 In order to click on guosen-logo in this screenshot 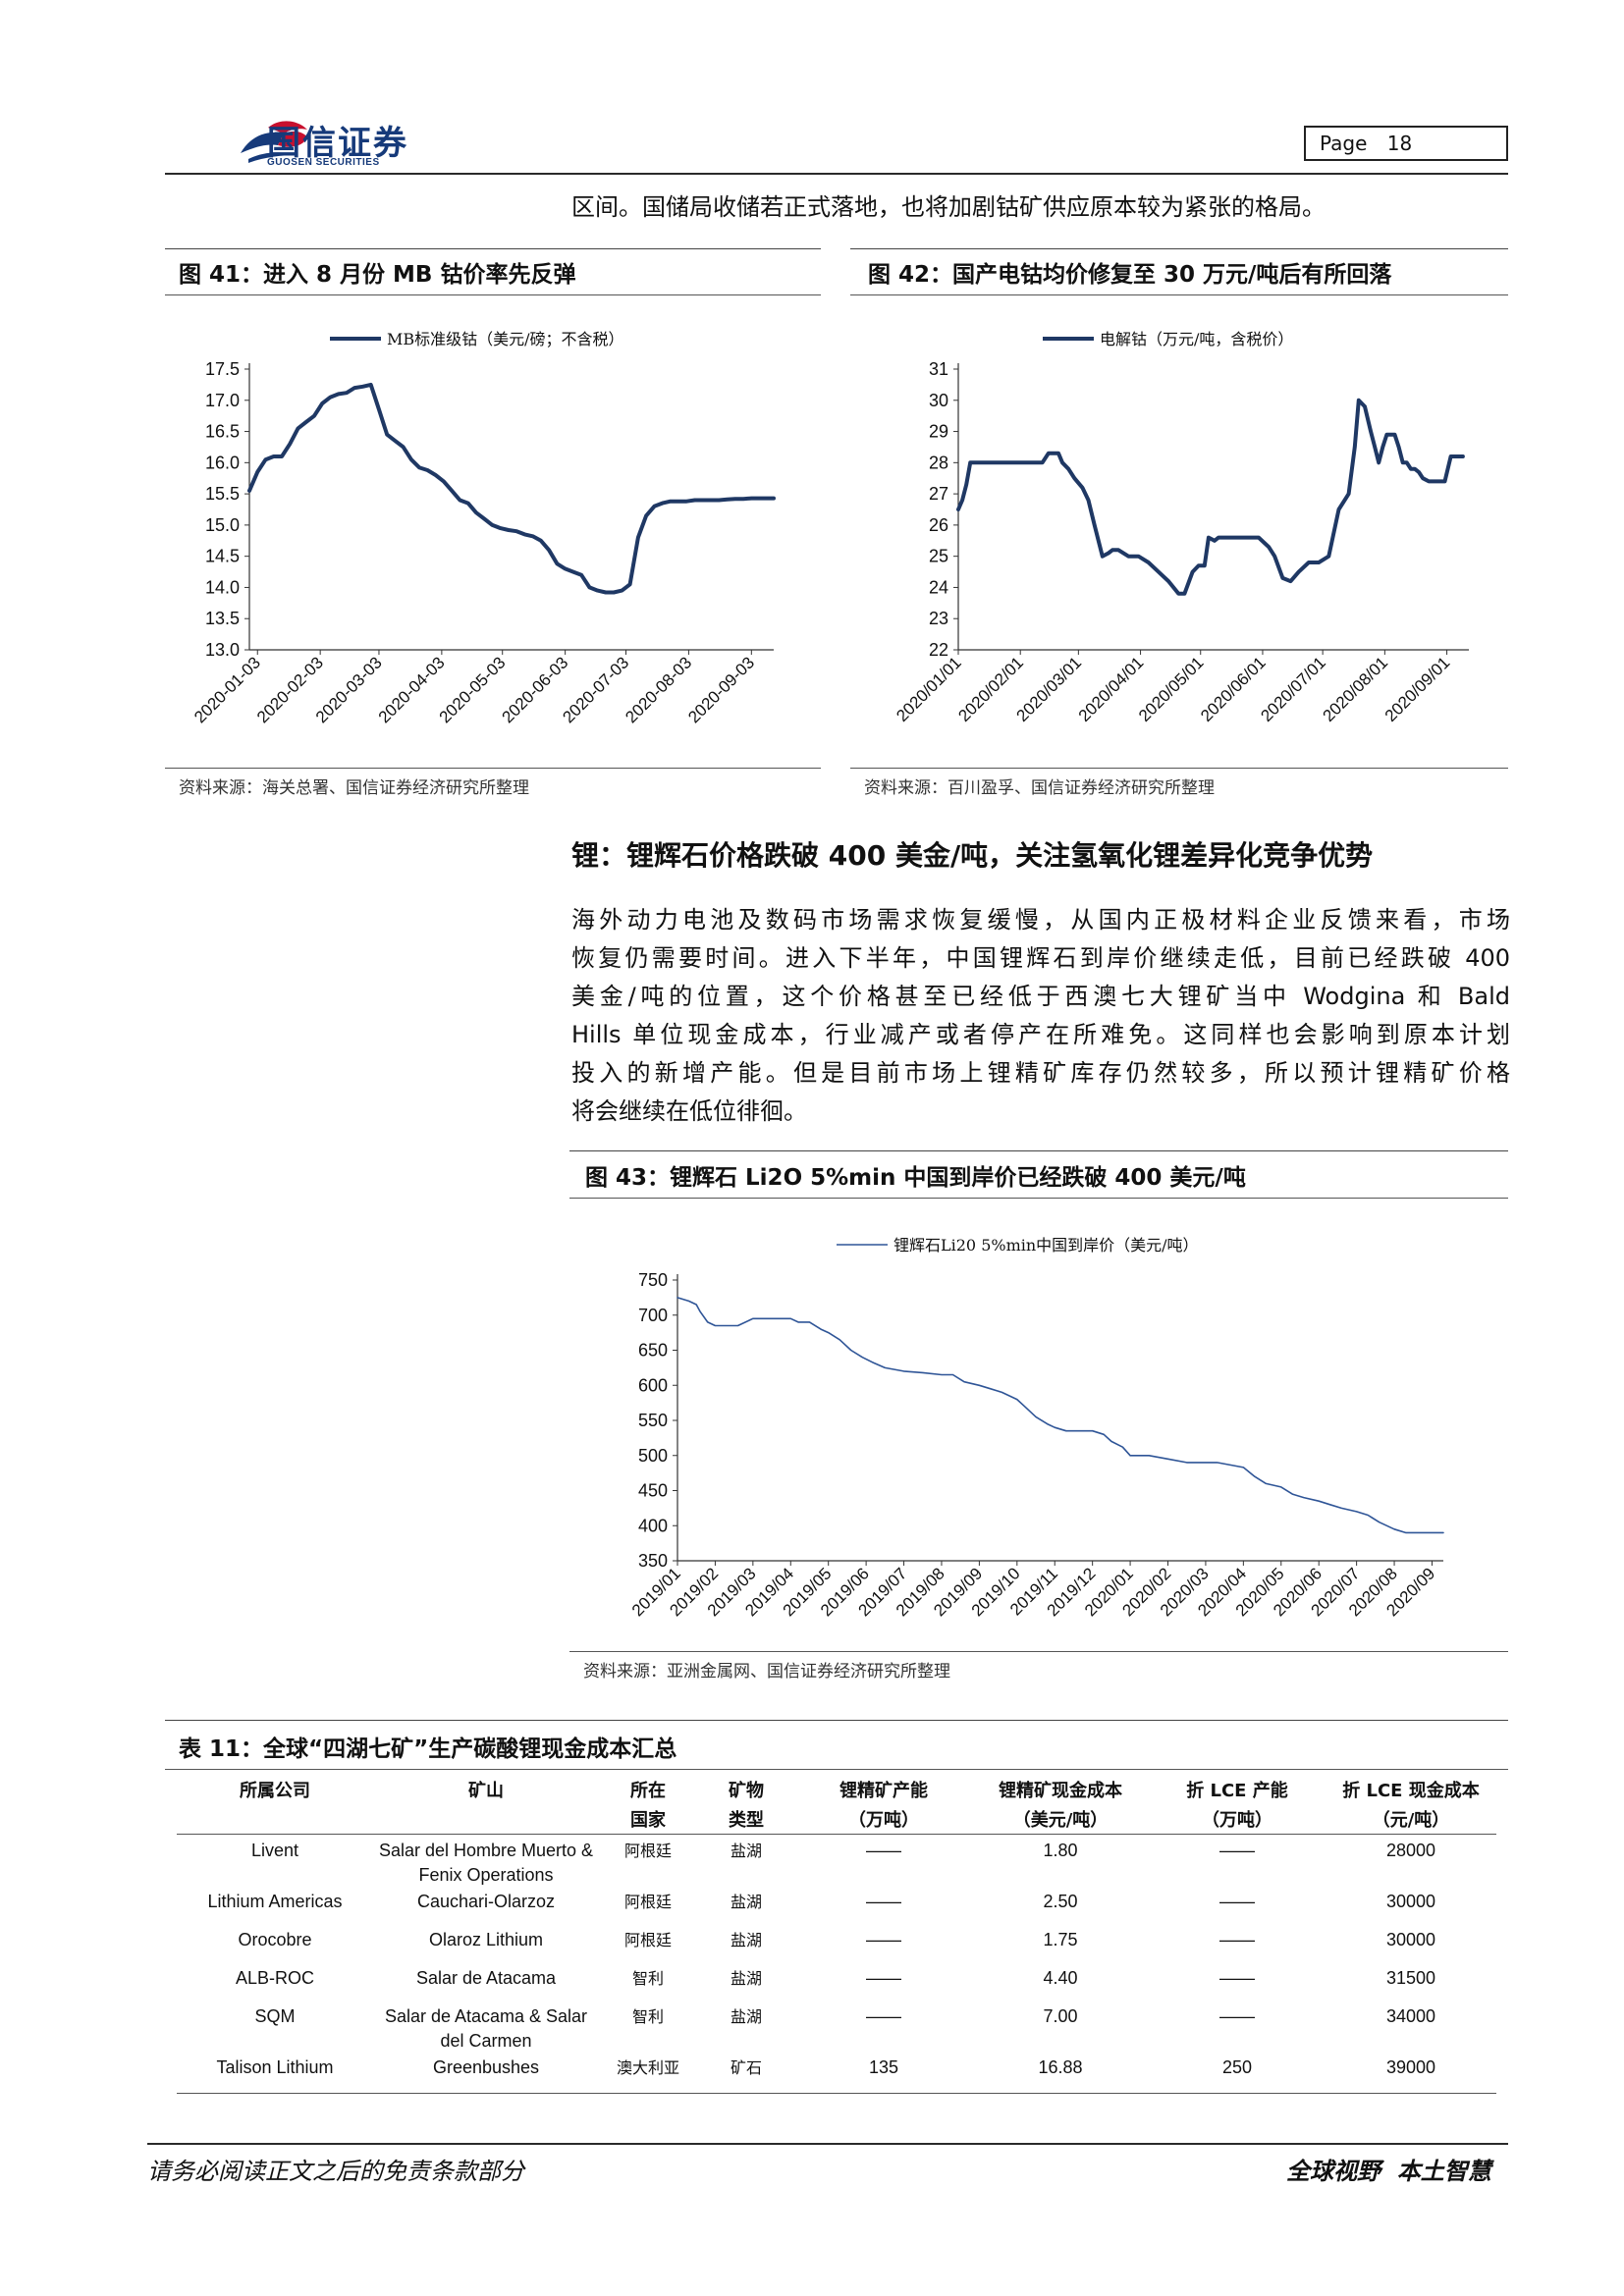, I will do `click(274, 142)`.